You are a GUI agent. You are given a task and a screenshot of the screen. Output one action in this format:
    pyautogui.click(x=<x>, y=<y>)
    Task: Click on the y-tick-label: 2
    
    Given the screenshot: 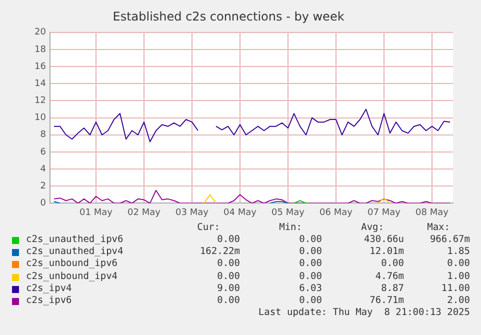 What is the action you would take?
    pyautogui.click(x=43, y=186)
    